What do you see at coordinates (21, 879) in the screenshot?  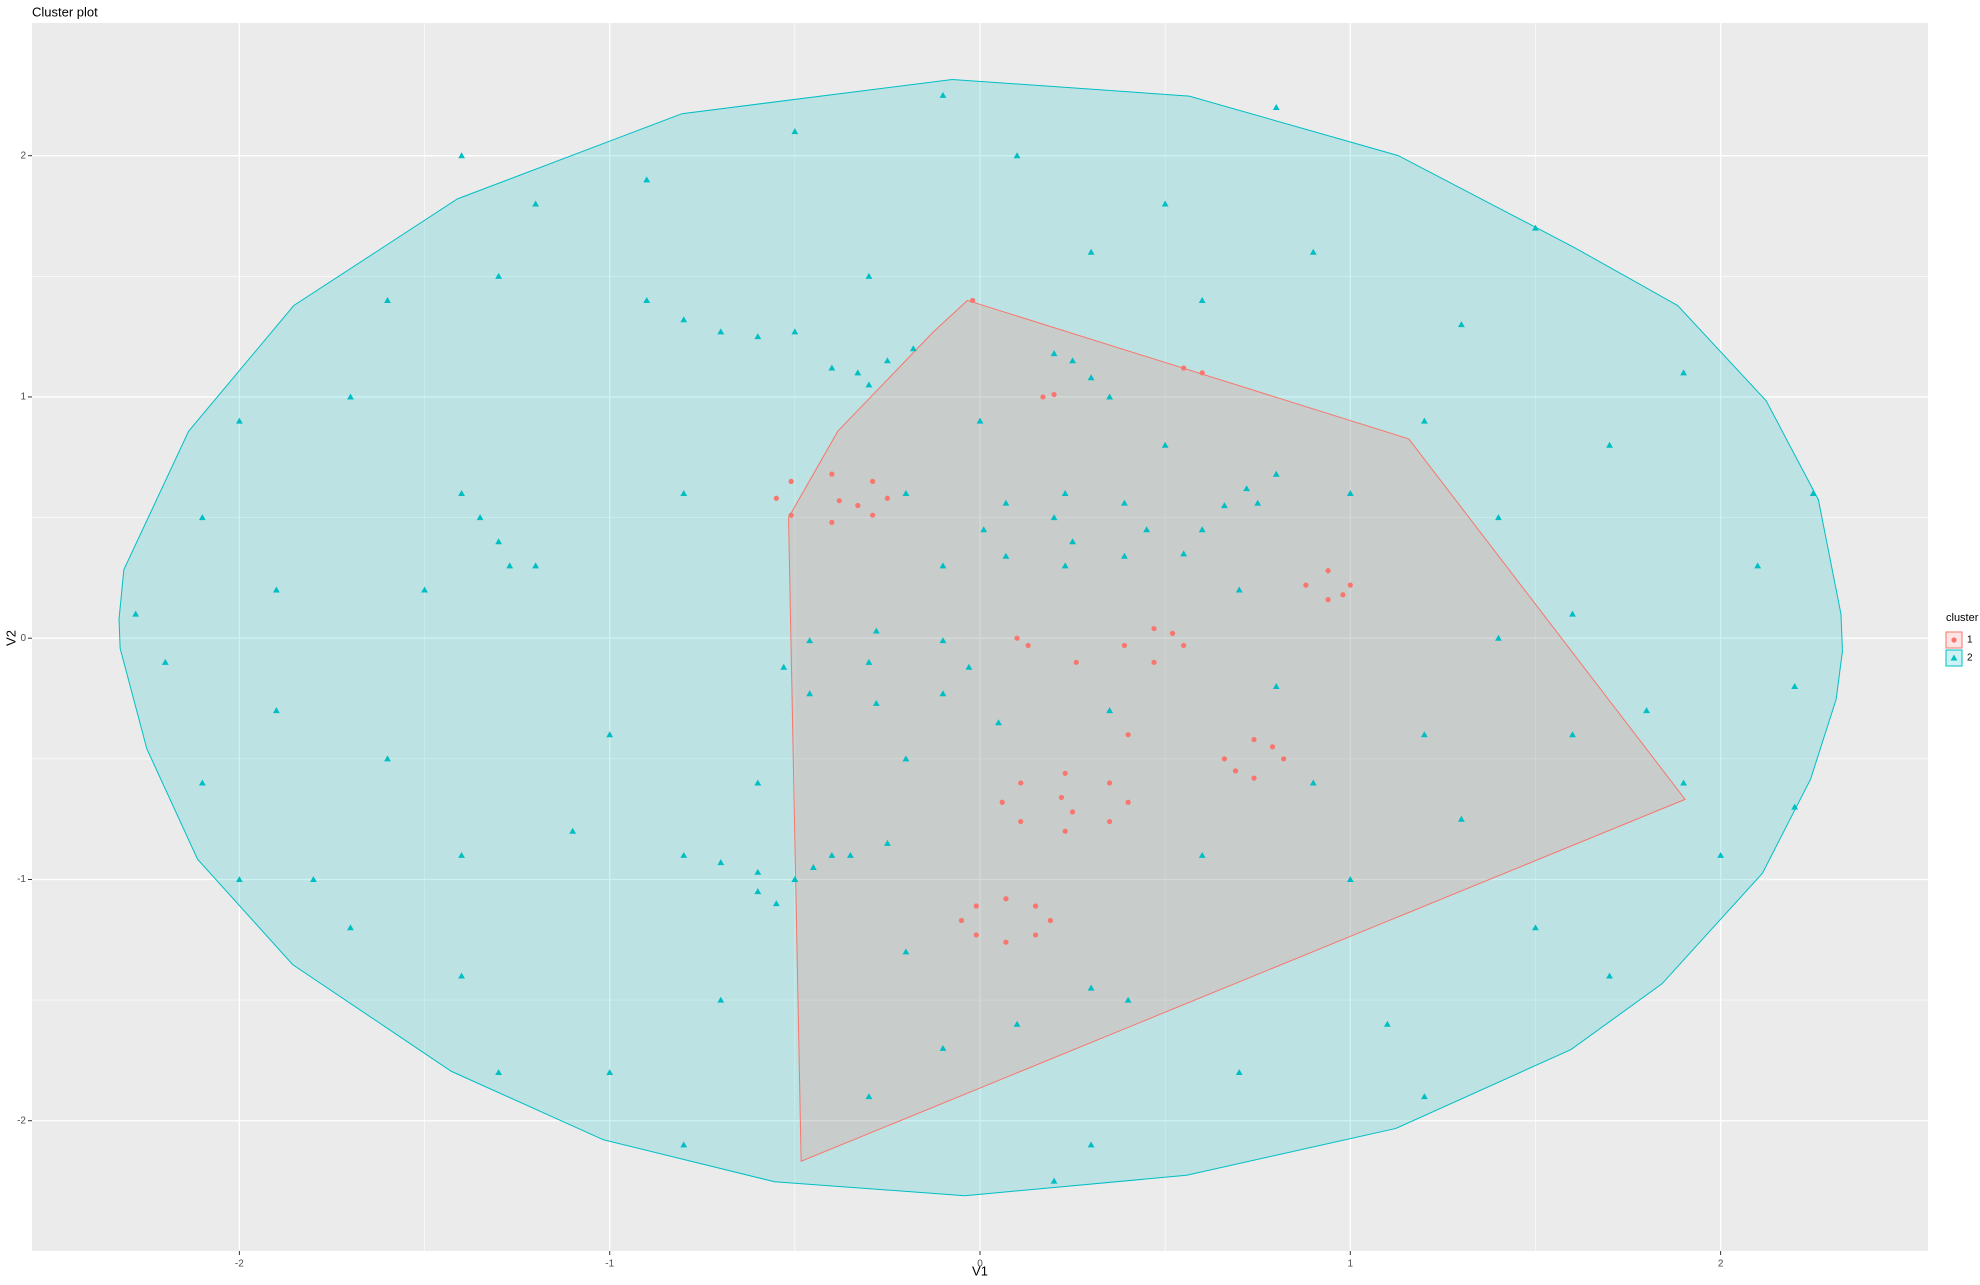 I see `y-tick-label: -1` at bounding box center [21, 879].